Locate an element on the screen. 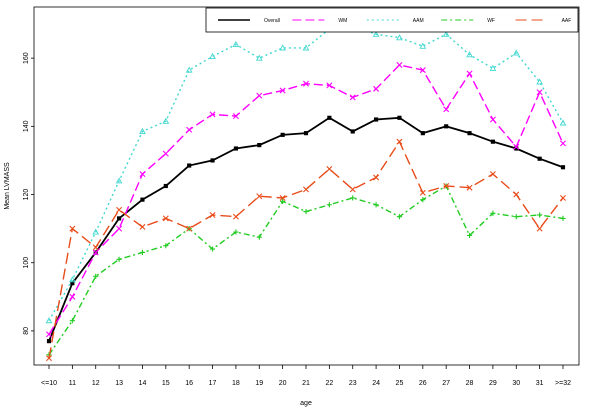 The image size is (597, 417). y-tick-label: 100 is located at coordinates (26, 263).